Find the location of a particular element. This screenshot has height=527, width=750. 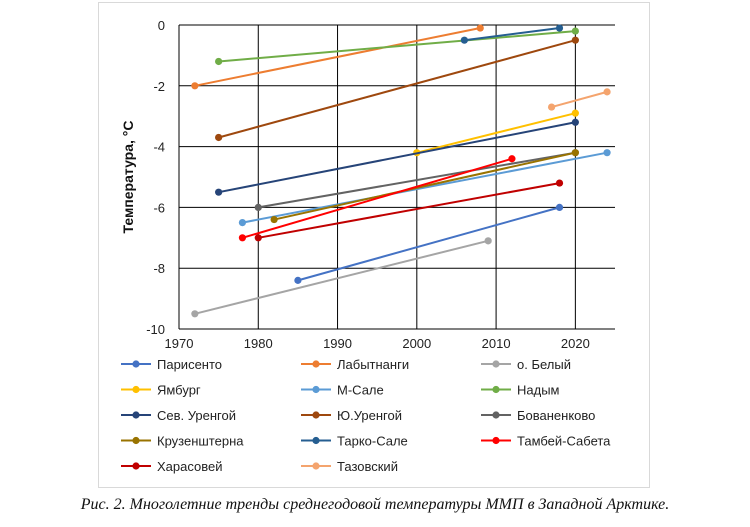

legend-item: Сев. Уренгой is located at coordinates (178, 415).